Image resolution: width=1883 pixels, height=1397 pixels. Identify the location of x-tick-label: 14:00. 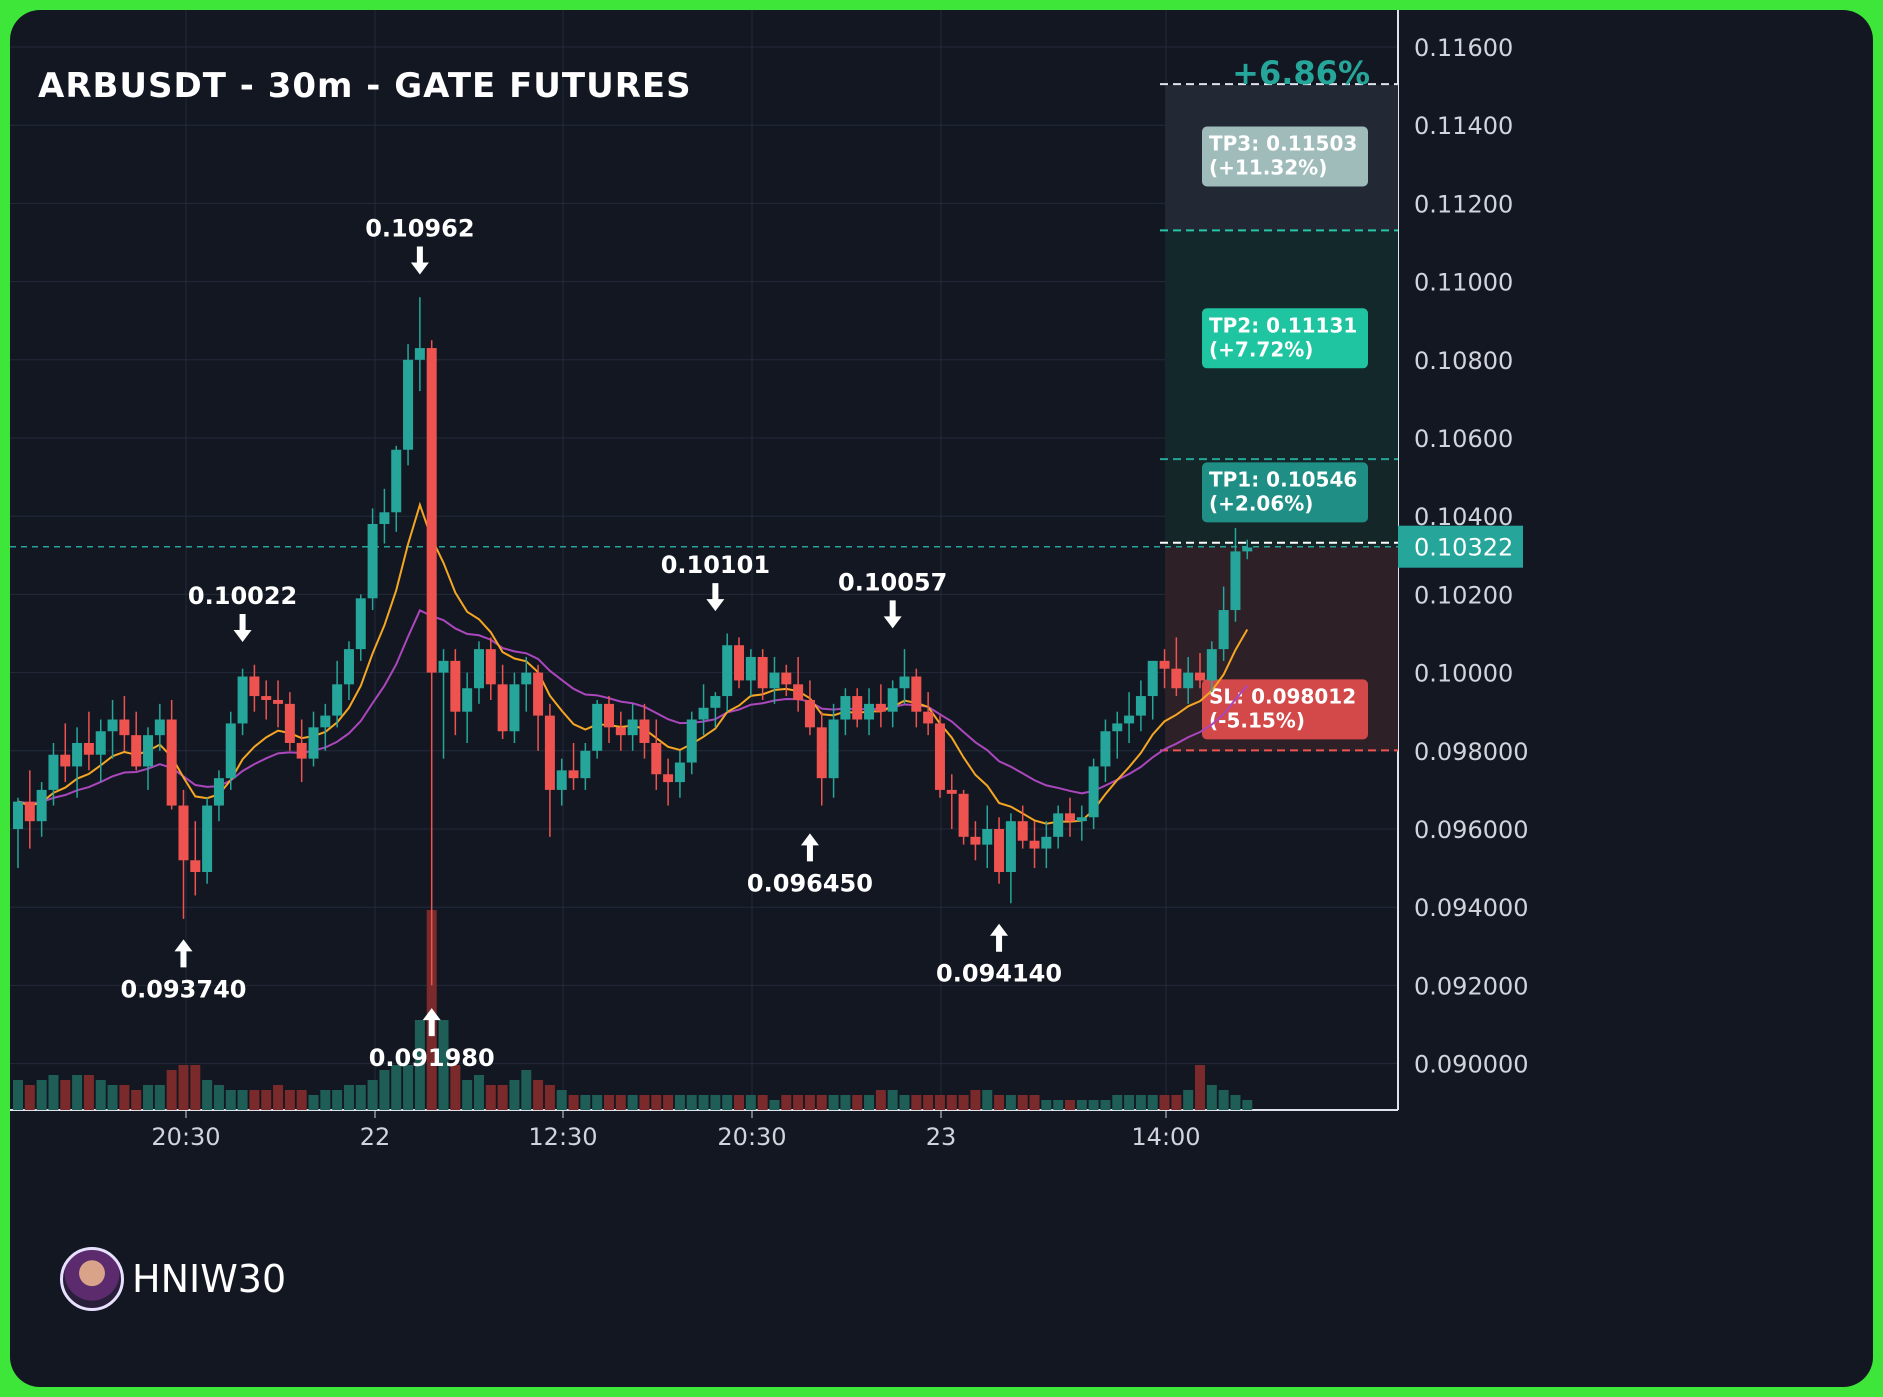
(1165, 1137).